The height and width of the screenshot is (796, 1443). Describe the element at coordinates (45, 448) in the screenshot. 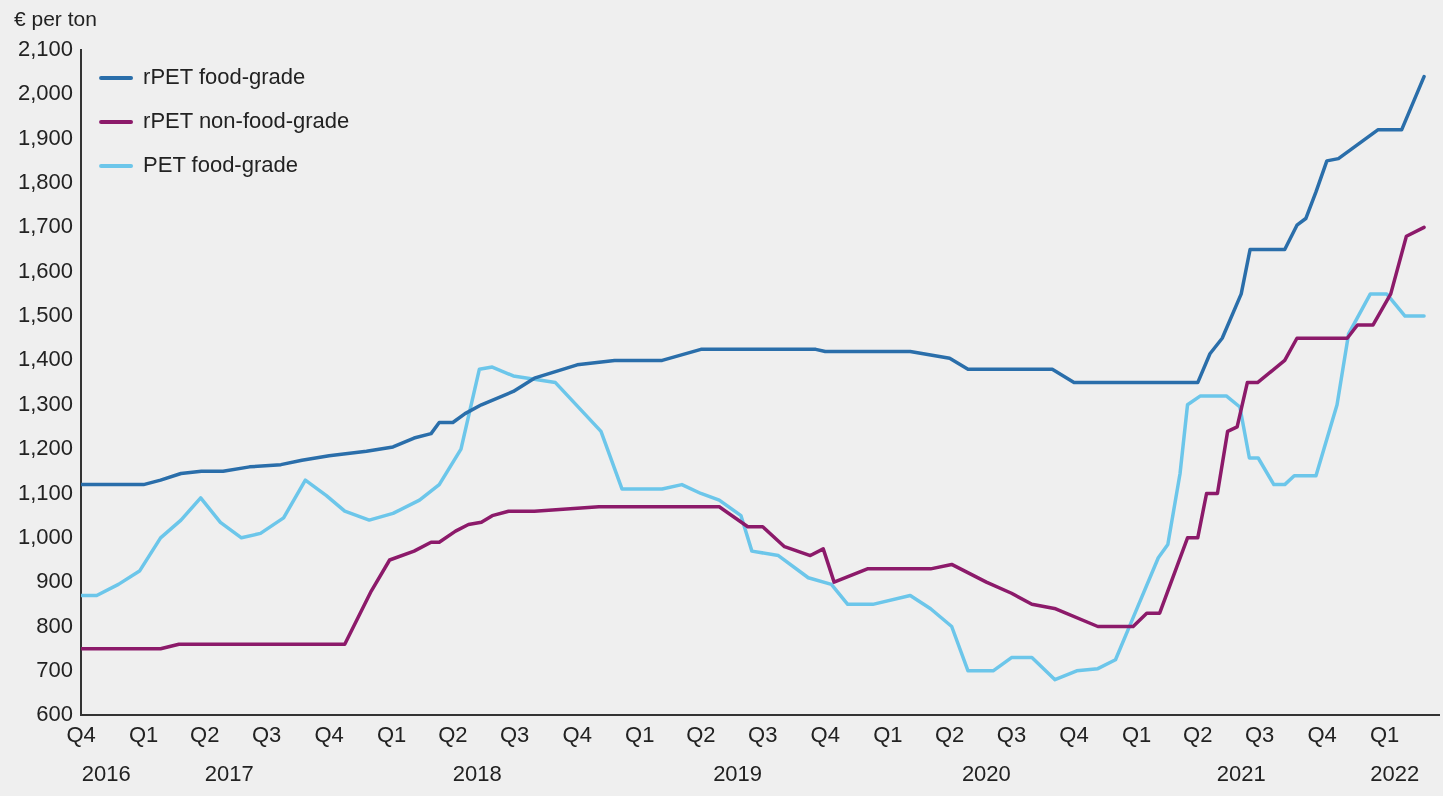

I see `y-tick-label: 1,200` at that location.